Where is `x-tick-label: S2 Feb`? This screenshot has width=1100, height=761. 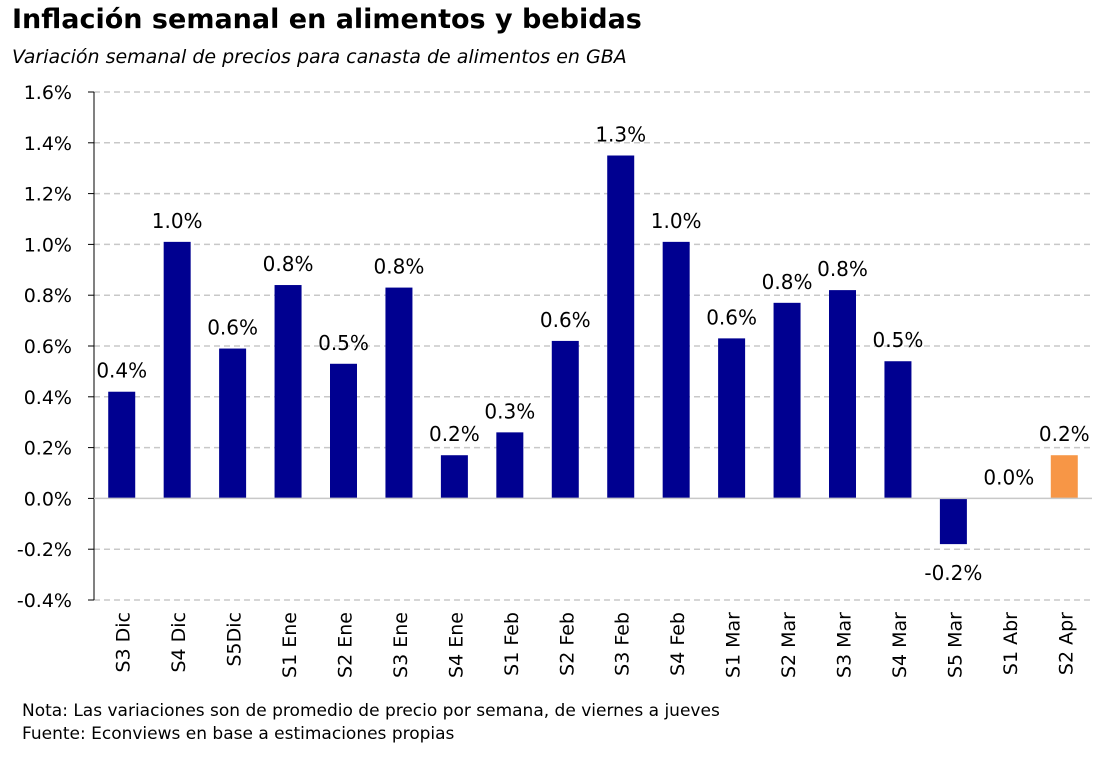 x-tick-label: S2 Feb is located at coordinates (567, 644).